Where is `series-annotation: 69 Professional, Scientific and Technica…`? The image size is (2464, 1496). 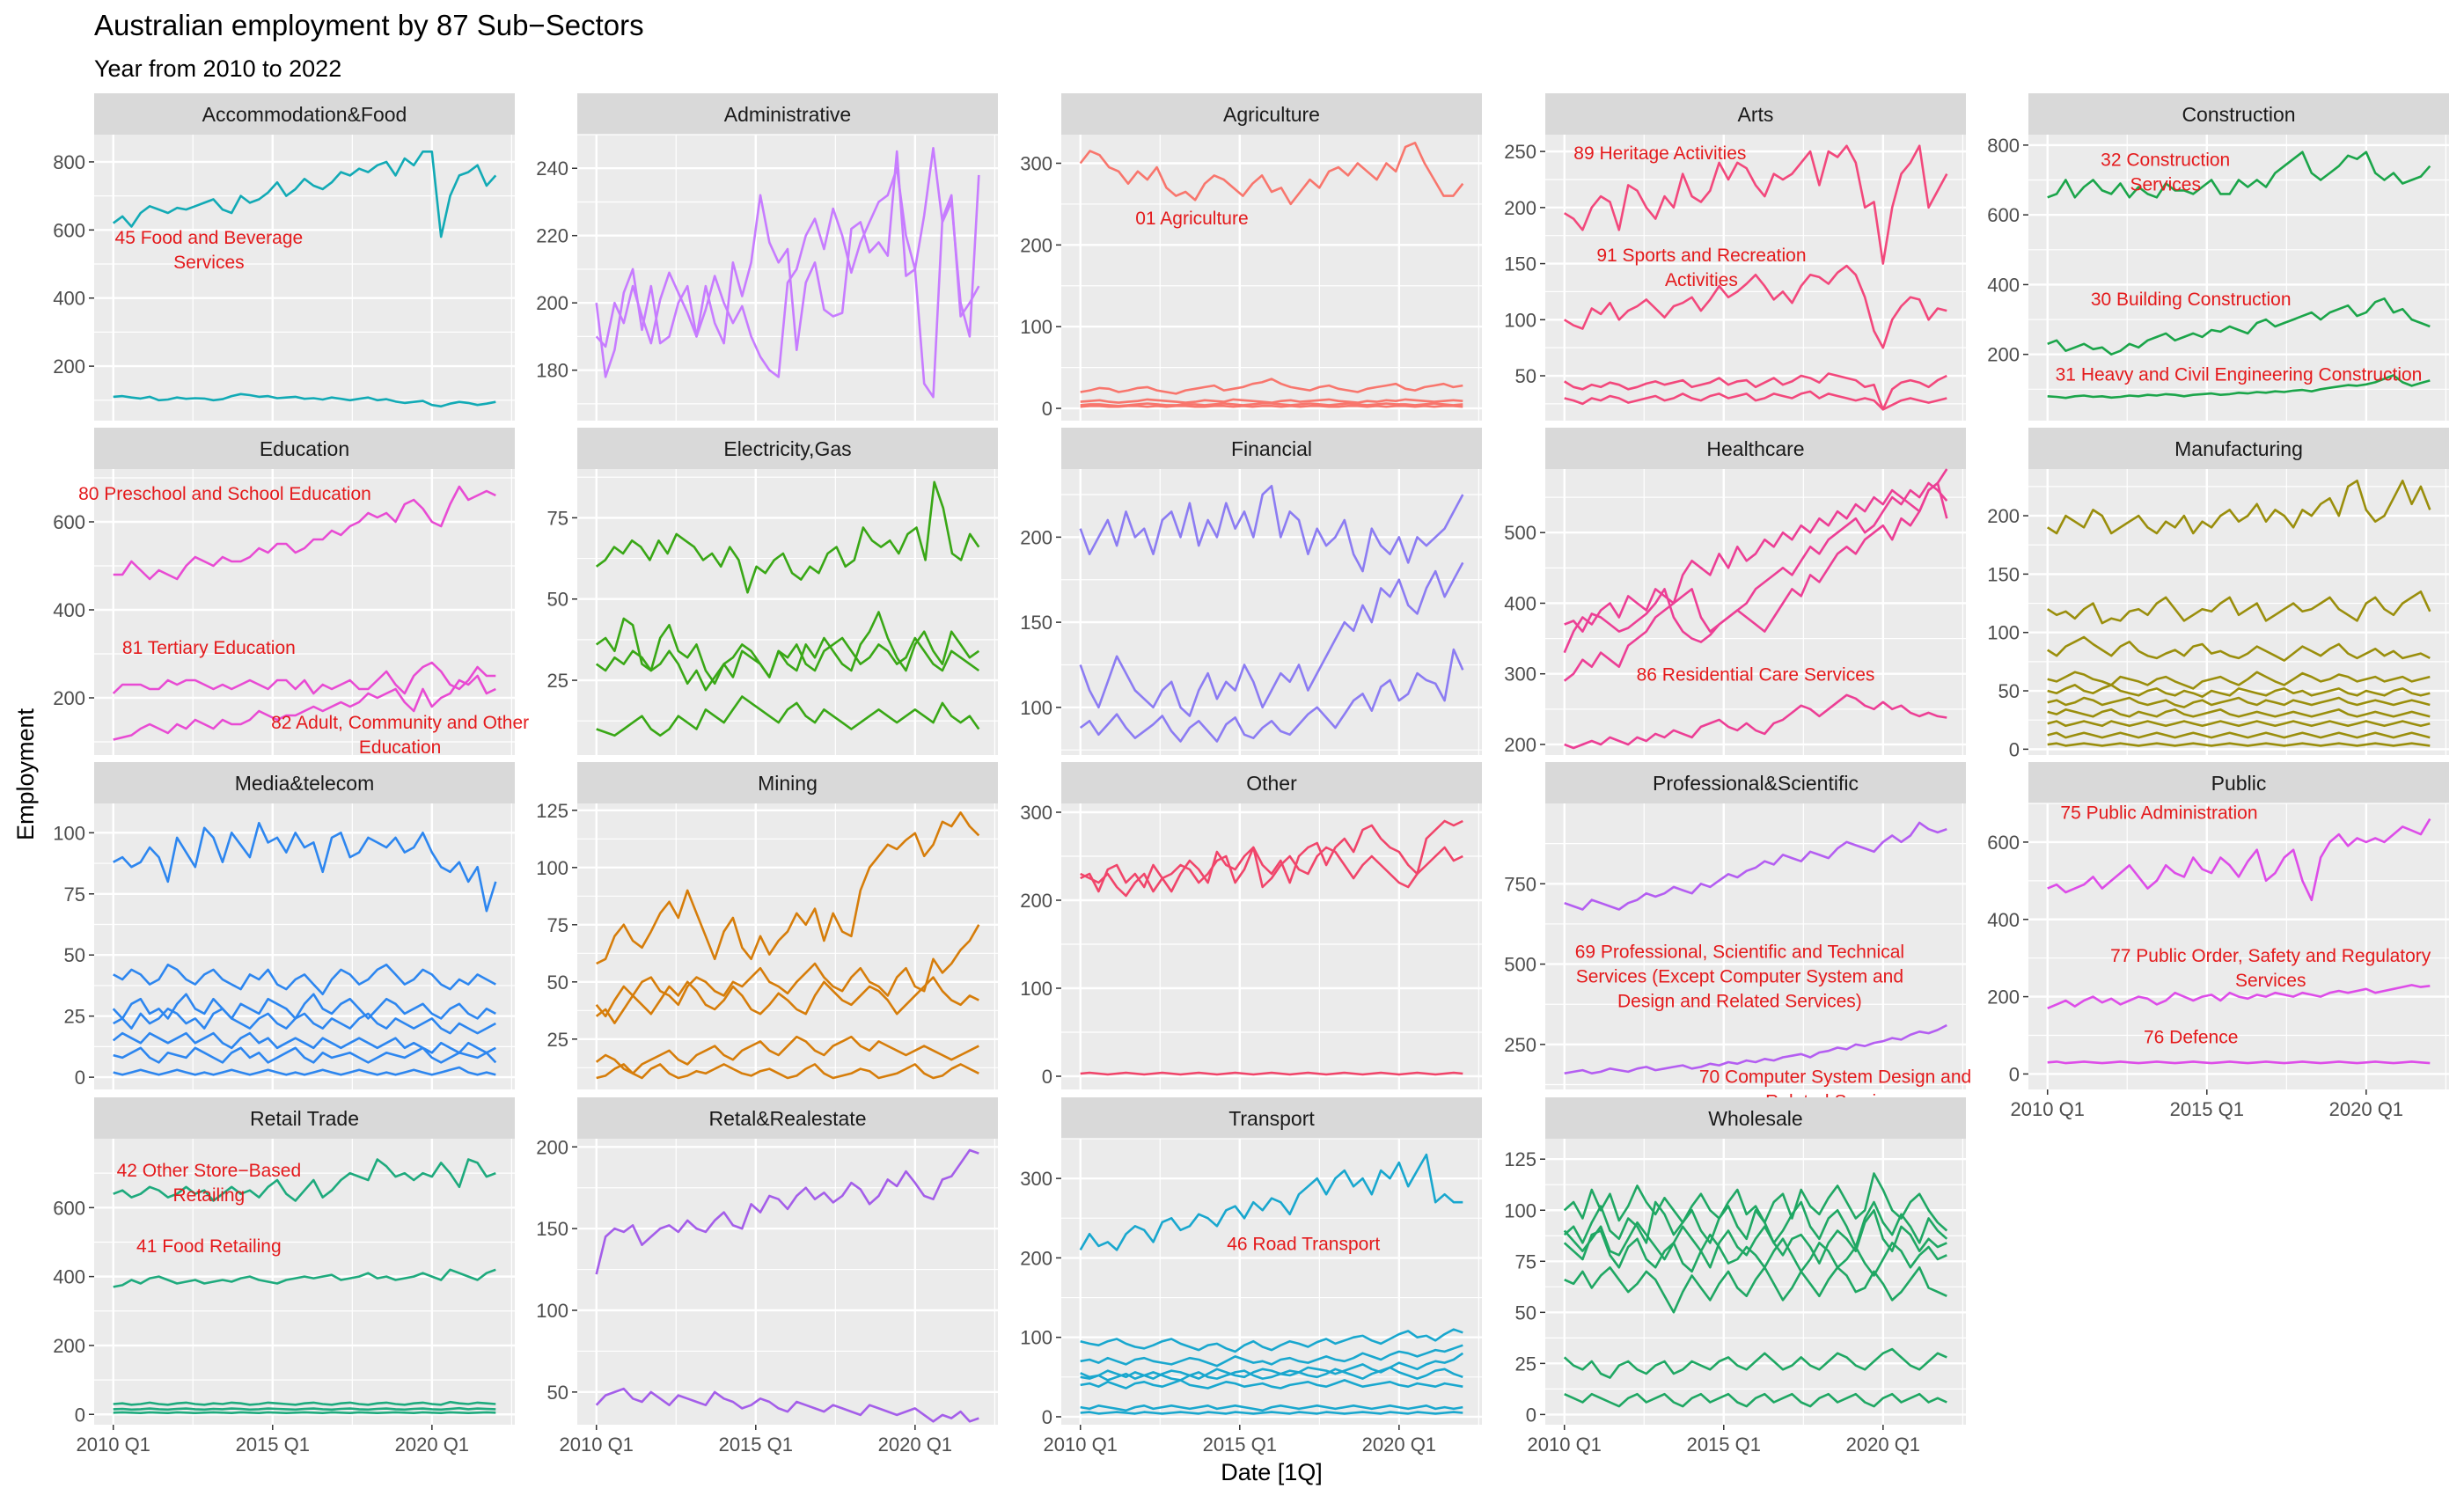 series-annotation: 69 Professional, Scientific and Technica… is located at coordinates (1740, 977).